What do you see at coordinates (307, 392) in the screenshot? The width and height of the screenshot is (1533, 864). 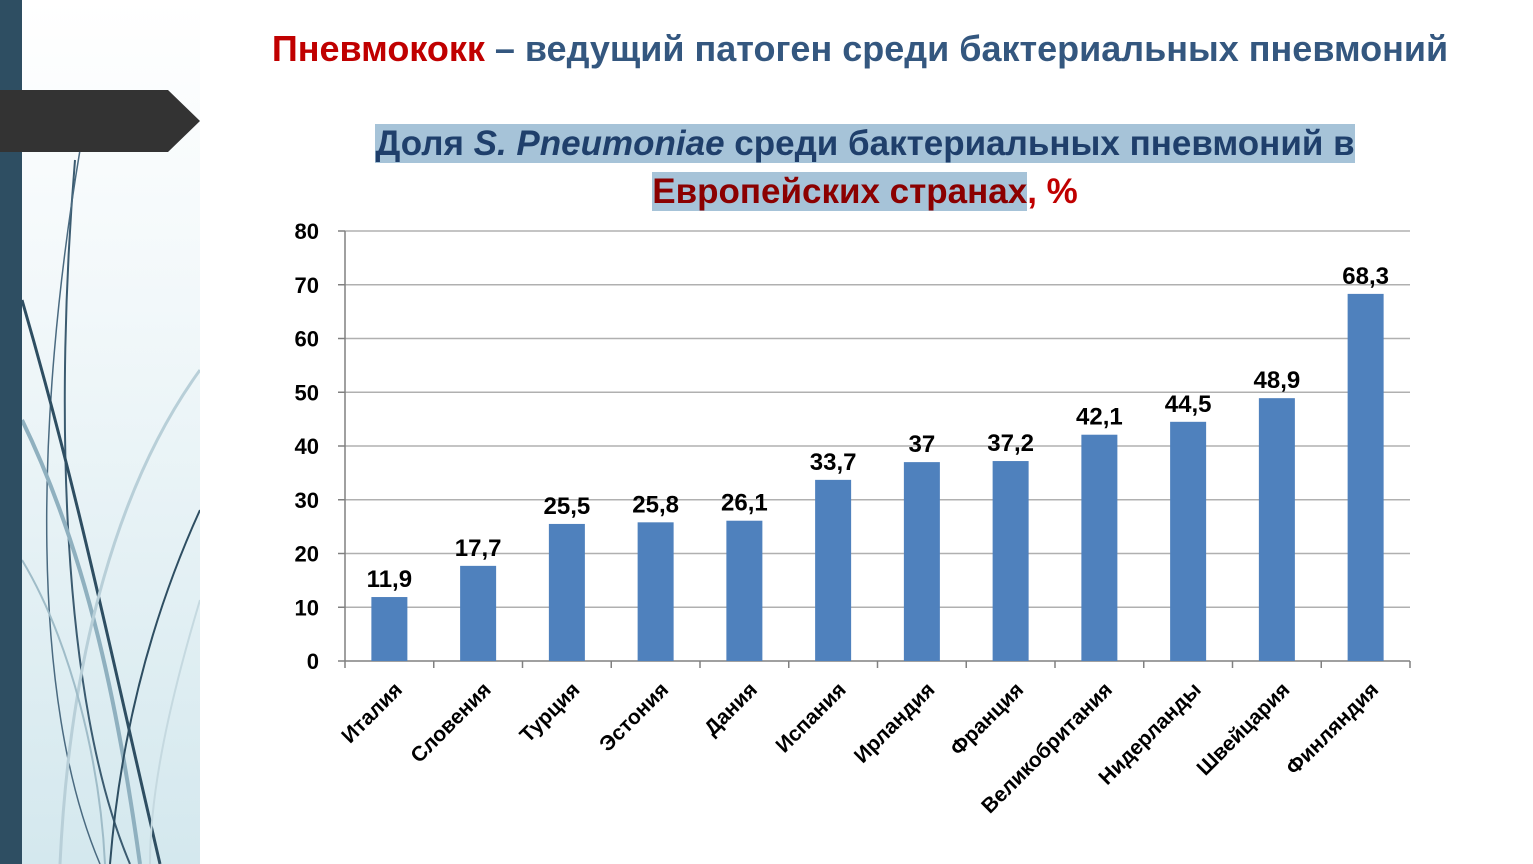 I see `y-tick-label: 50` at bounding box center [307, 392].